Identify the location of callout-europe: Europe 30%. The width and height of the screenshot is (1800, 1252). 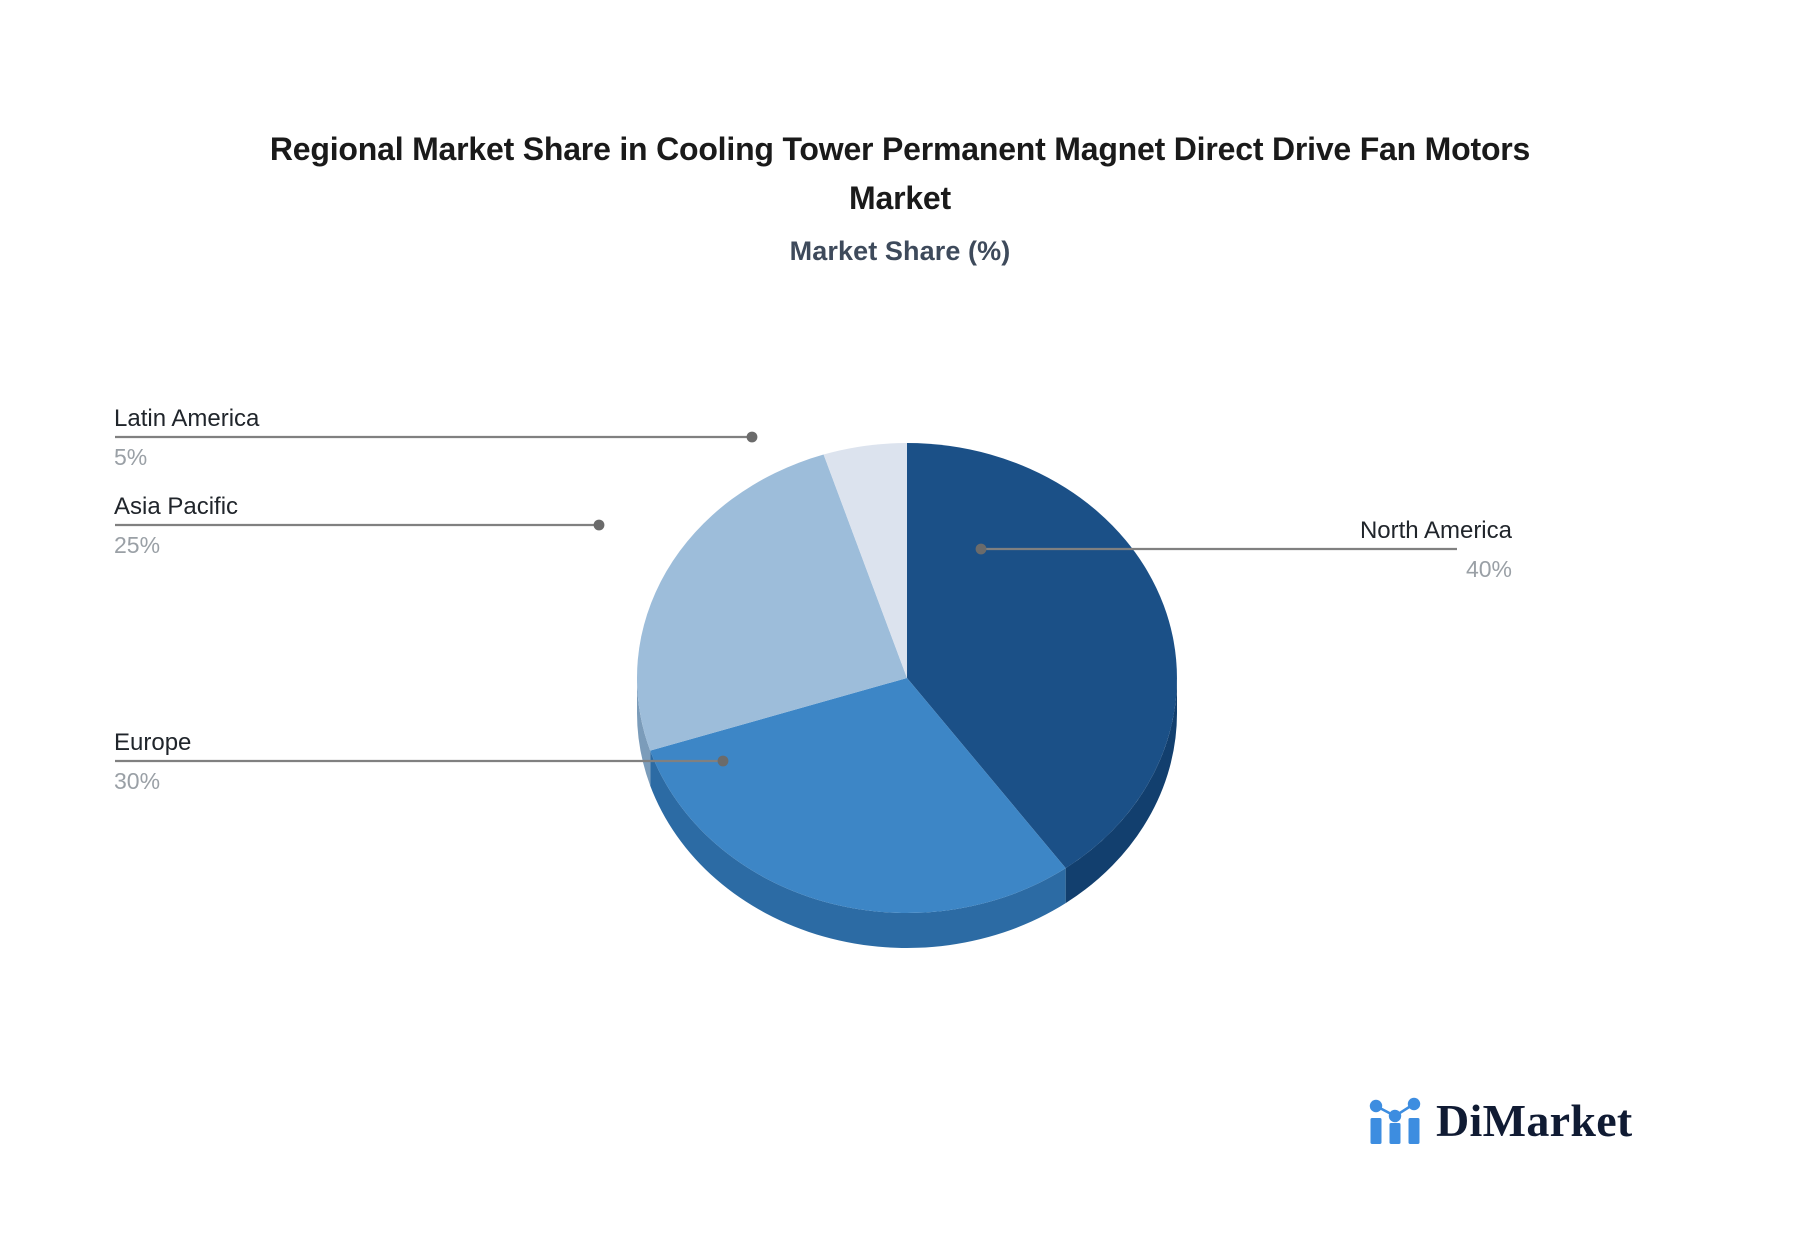
(152, 761).